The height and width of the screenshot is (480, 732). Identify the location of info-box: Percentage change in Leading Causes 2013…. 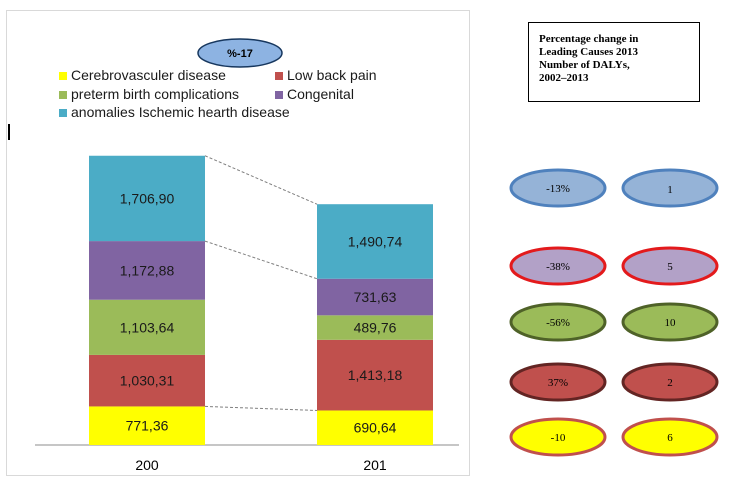
(614, 62).